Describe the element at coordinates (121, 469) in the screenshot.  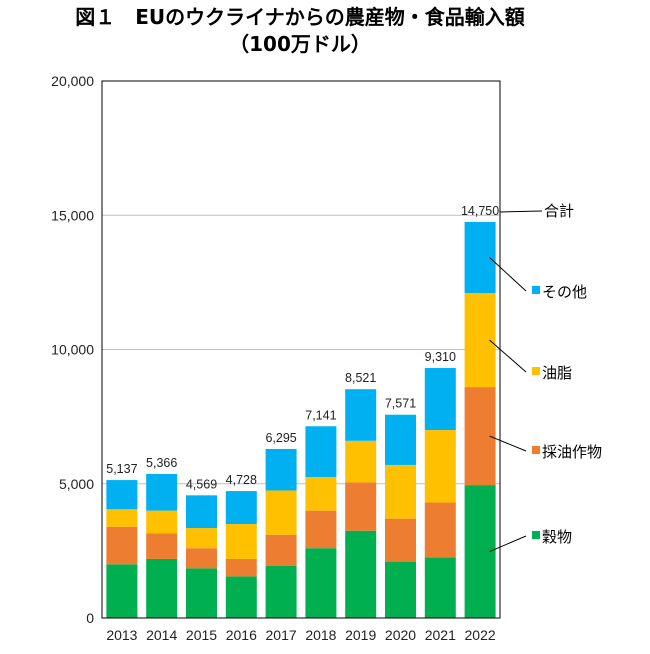
I see `total-data-label: 5,137` at that location.